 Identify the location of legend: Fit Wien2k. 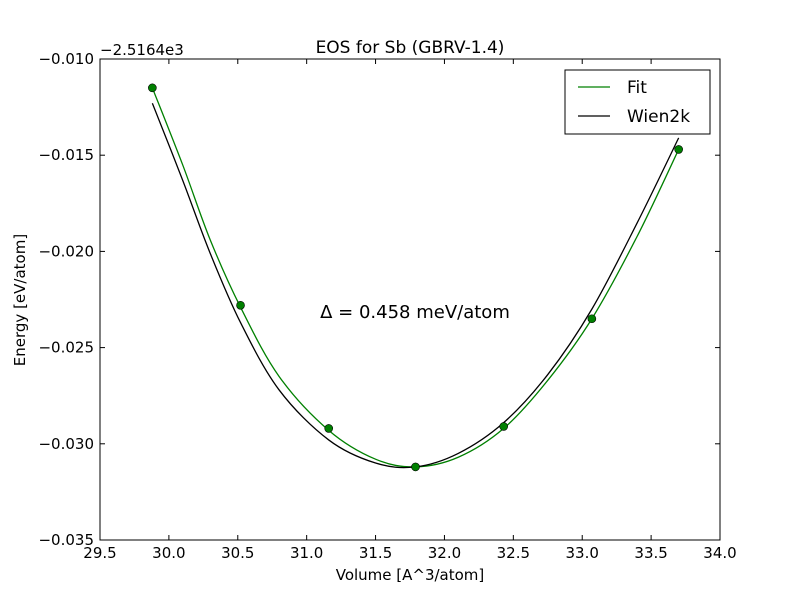
(637, 102).